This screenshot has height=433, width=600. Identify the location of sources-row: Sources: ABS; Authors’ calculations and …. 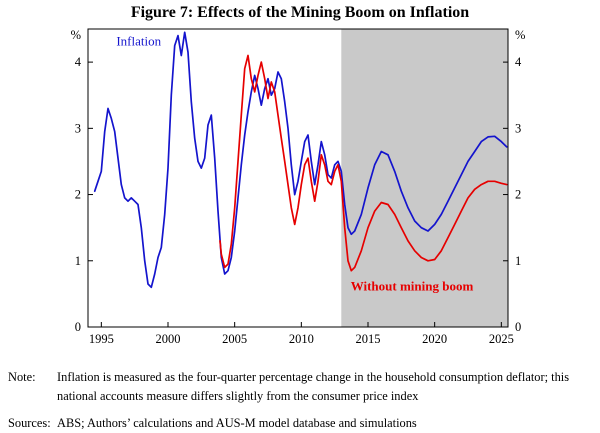
(300, 423).